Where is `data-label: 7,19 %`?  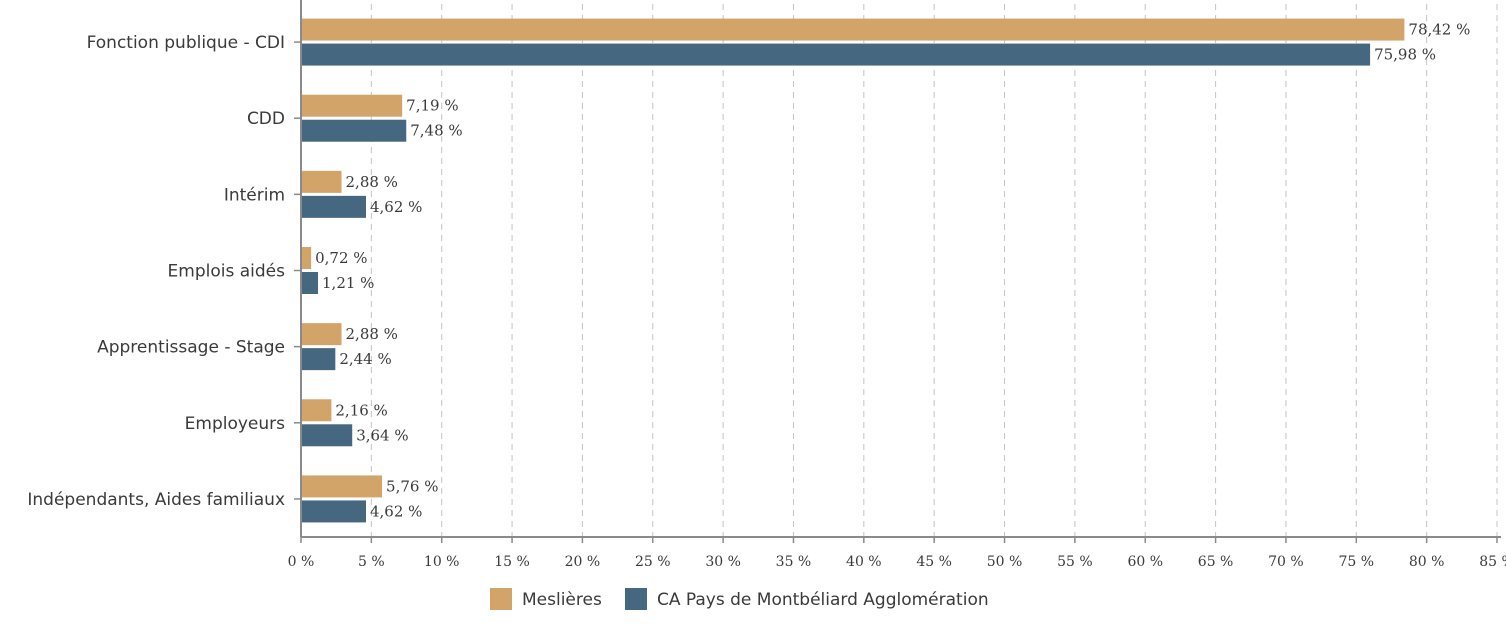 data-label: 7,19 % is located at coordinates (432, 106).